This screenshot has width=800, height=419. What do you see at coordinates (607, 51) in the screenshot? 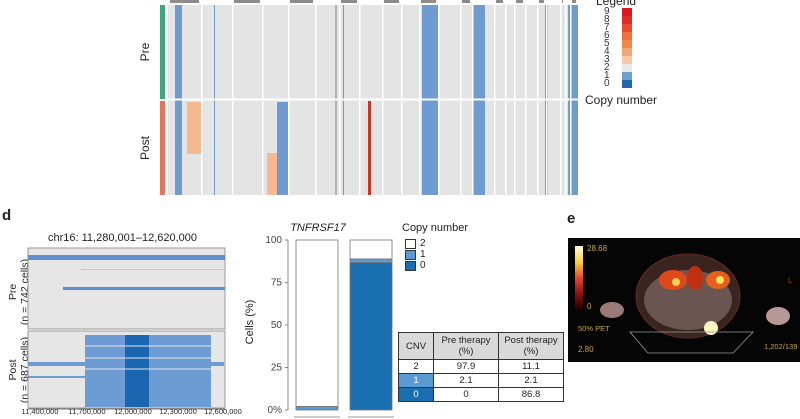
I see `legend-level-label: 4` at bounding box center [607, 51].